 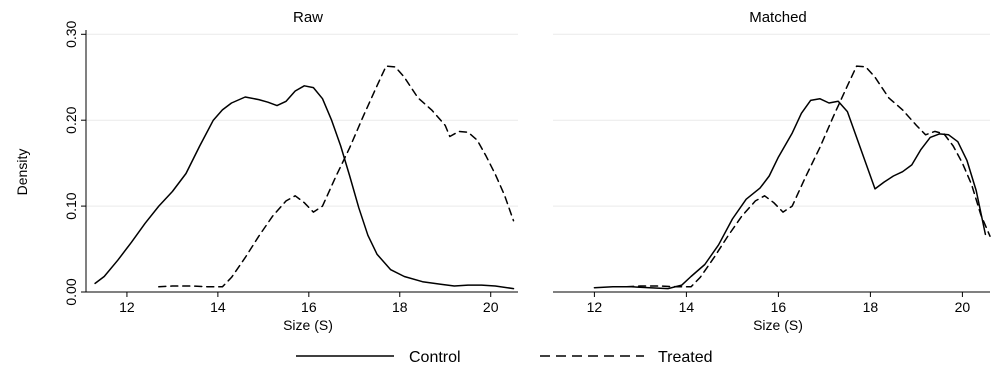 What do you see at coordinates (435, 357) in the screenshot?
I see `legend-control-label: Control` at bounding box center [435, 357].